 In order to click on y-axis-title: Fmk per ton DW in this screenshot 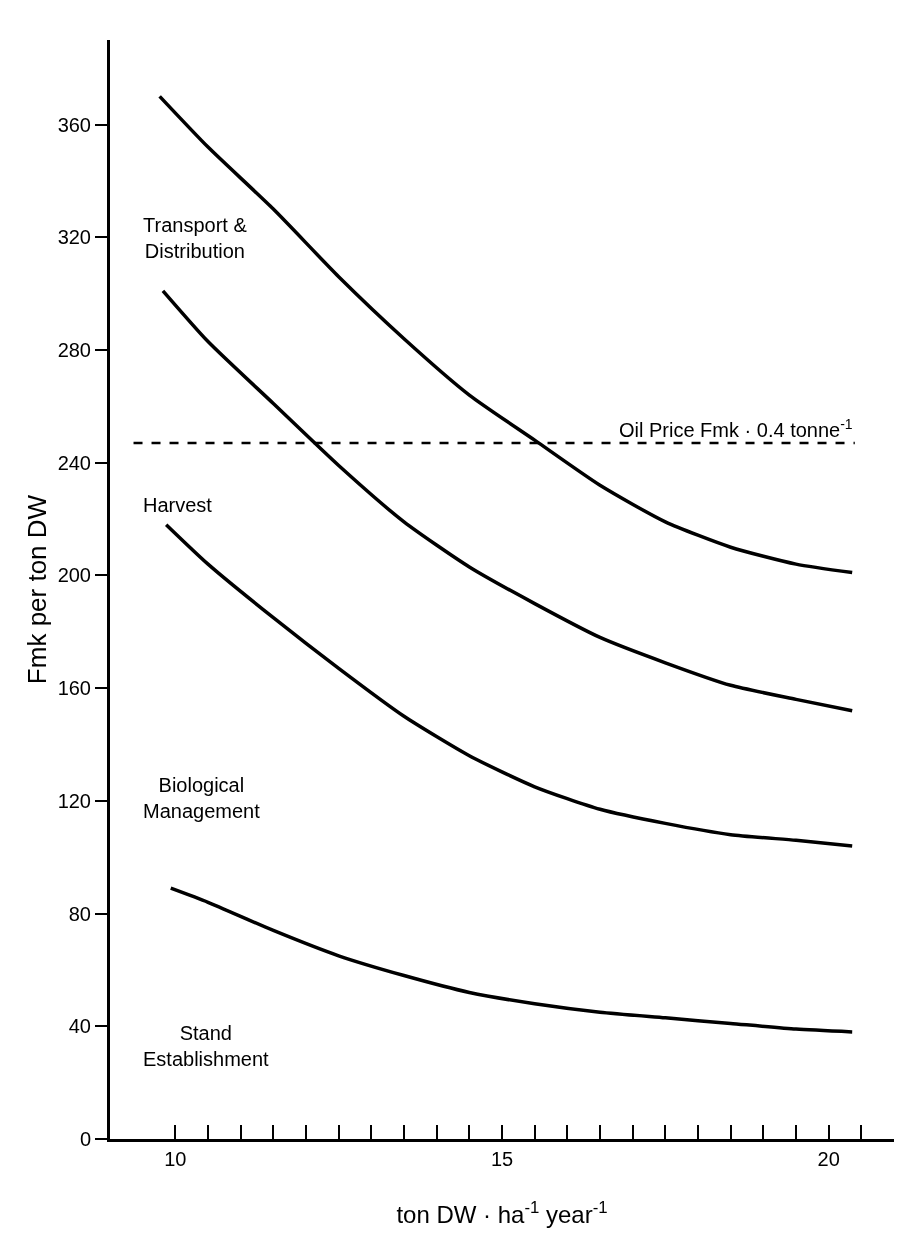, I will do `click(37, 589)`.